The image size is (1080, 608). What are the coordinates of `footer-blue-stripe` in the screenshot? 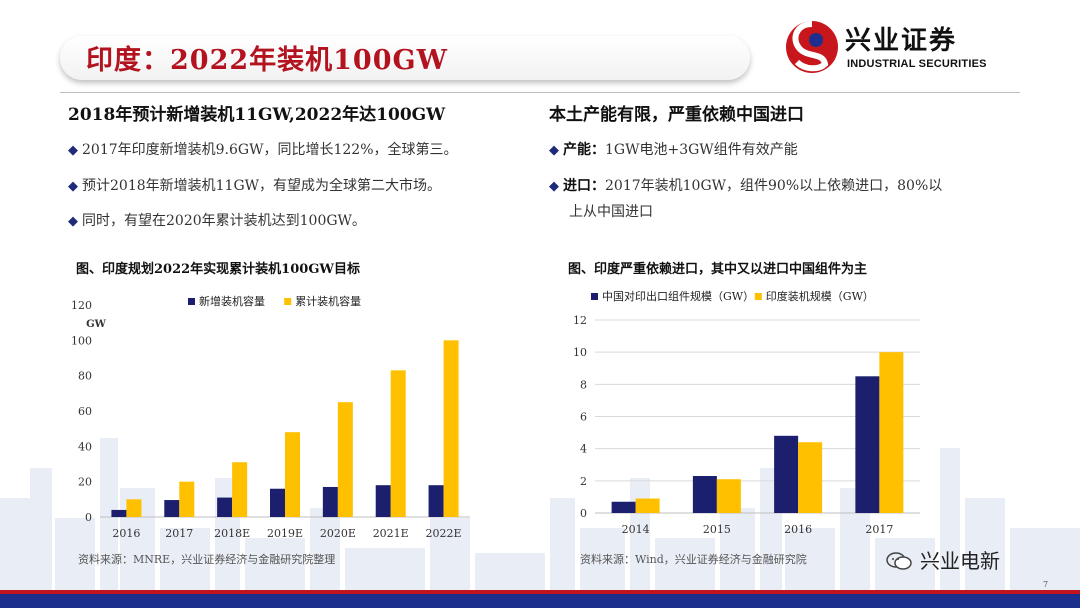 It's located at (540, 601).